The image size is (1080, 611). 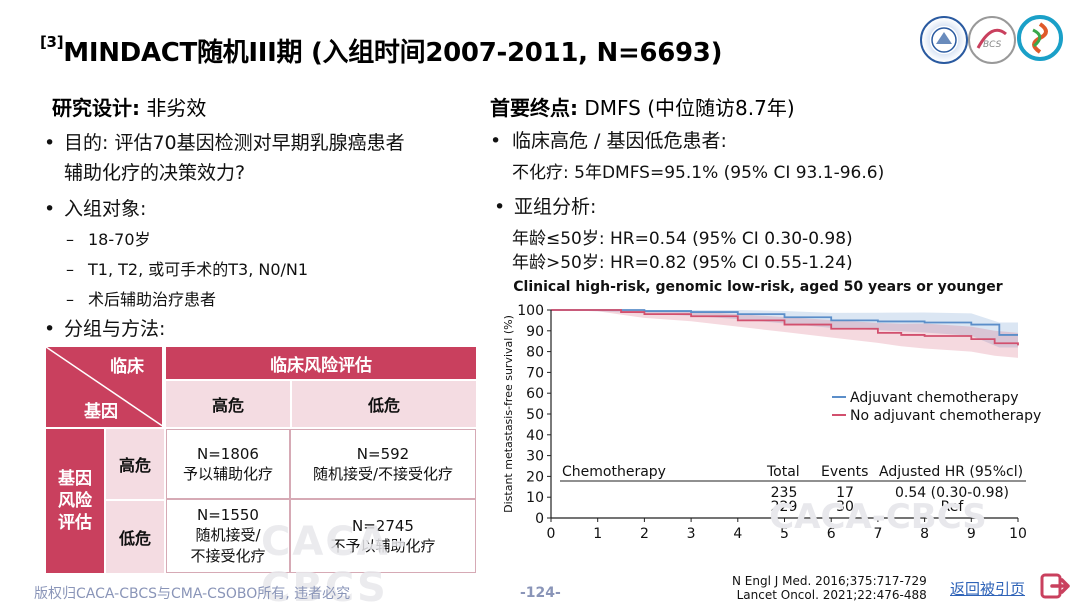 I want to click on b2-line2: 年龄>50岁: HR=0.82 (95% CI 0.55-1.24), so click(x=682, y=263).